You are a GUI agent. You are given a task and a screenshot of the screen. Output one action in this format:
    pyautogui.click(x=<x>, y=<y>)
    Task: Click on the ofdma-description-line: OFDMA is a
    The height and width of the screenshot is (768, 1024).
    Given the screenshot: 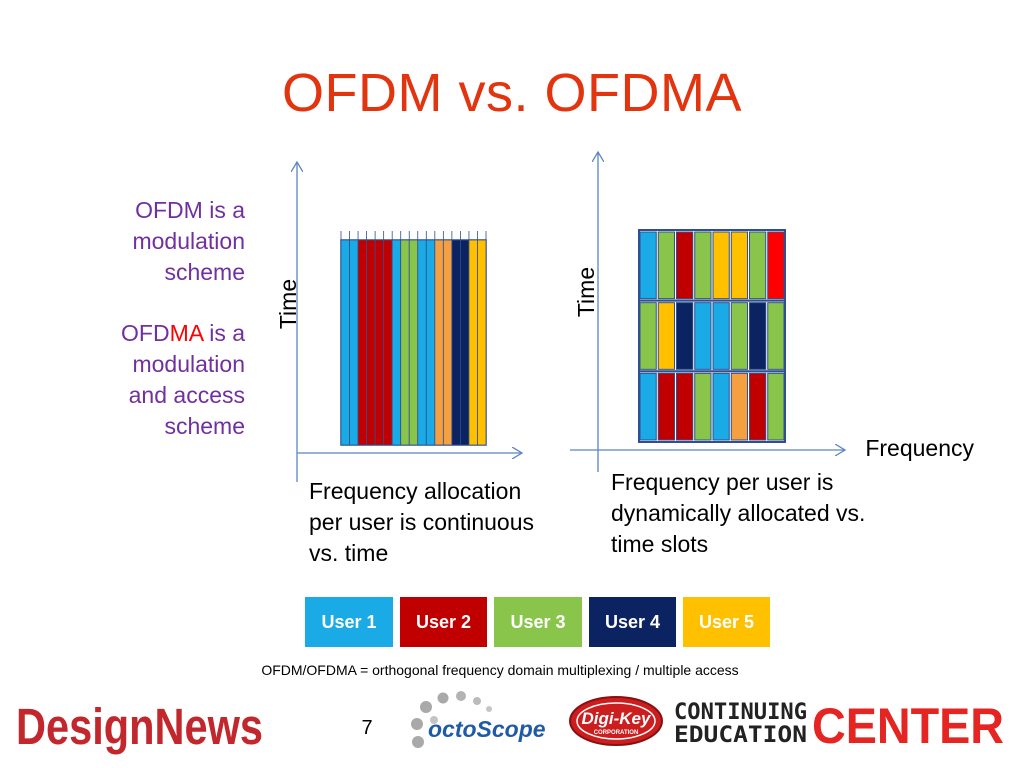 What is the action you would take?
    pyautogui.click(x=183, y=333)
    